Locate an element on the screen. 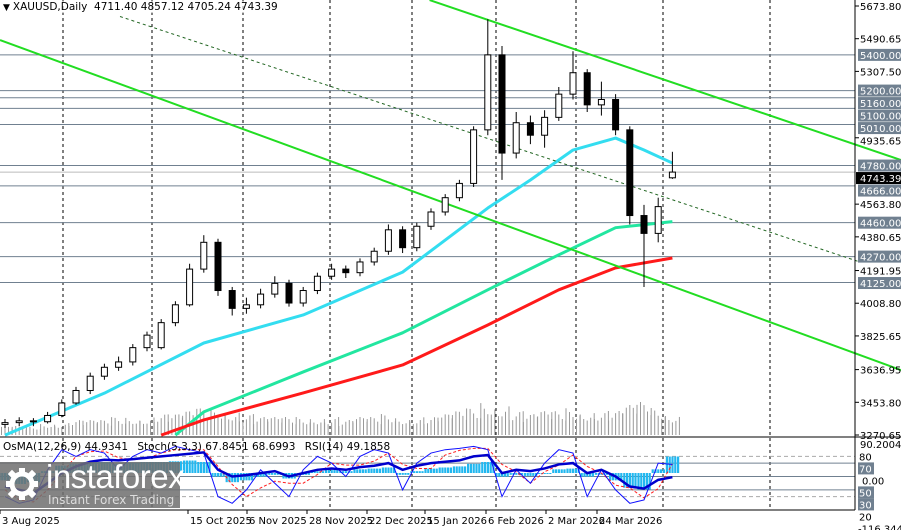  x-tick-label: 28 Nov 2025 is located at coordinates (341, 521).